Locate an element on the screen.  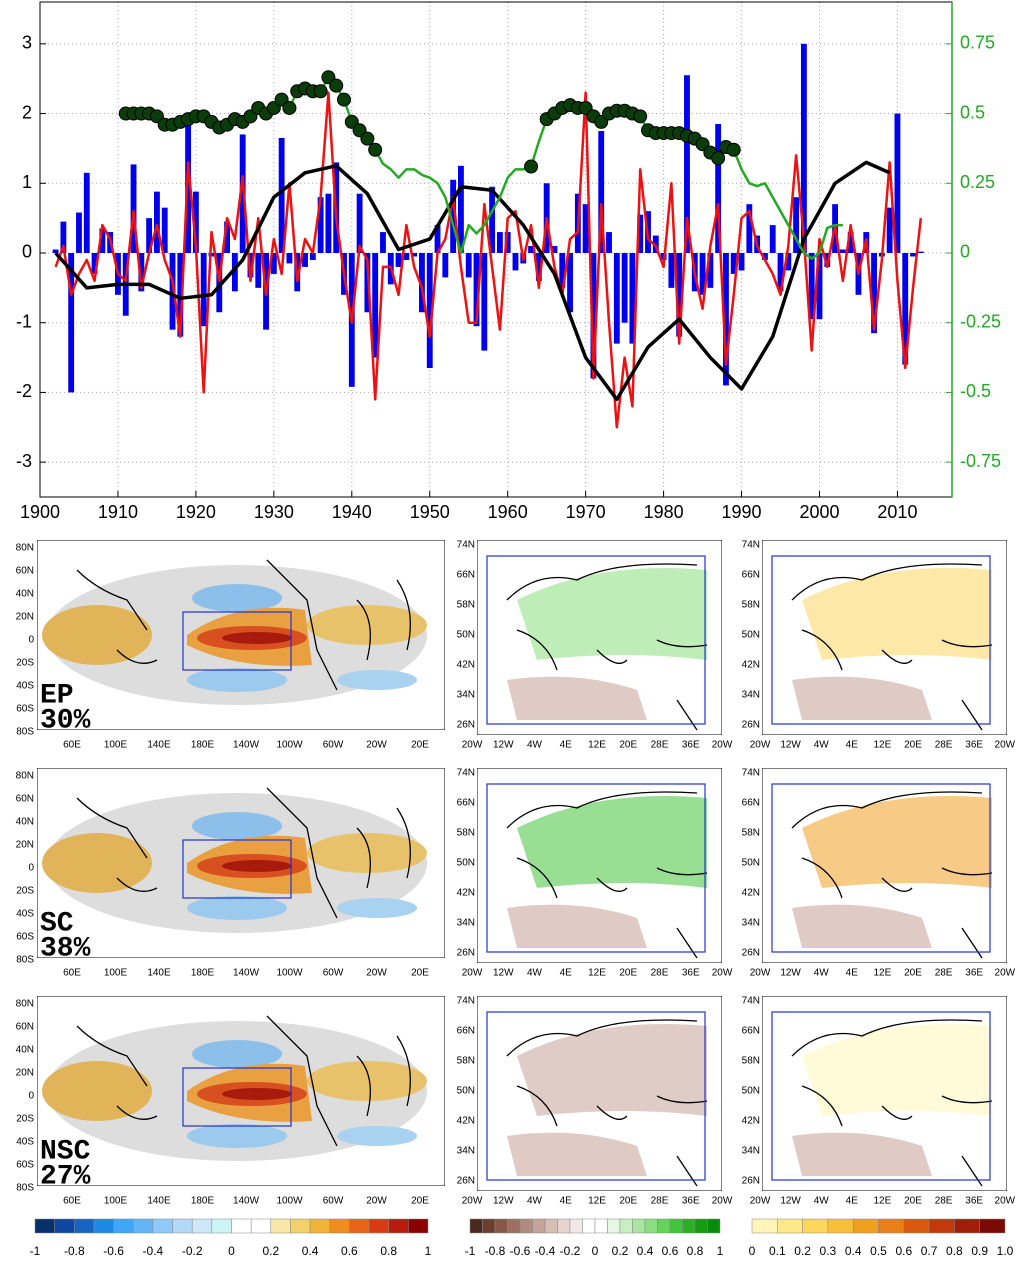
x-tick-label: 1970 is located at coordinates (586, 512).